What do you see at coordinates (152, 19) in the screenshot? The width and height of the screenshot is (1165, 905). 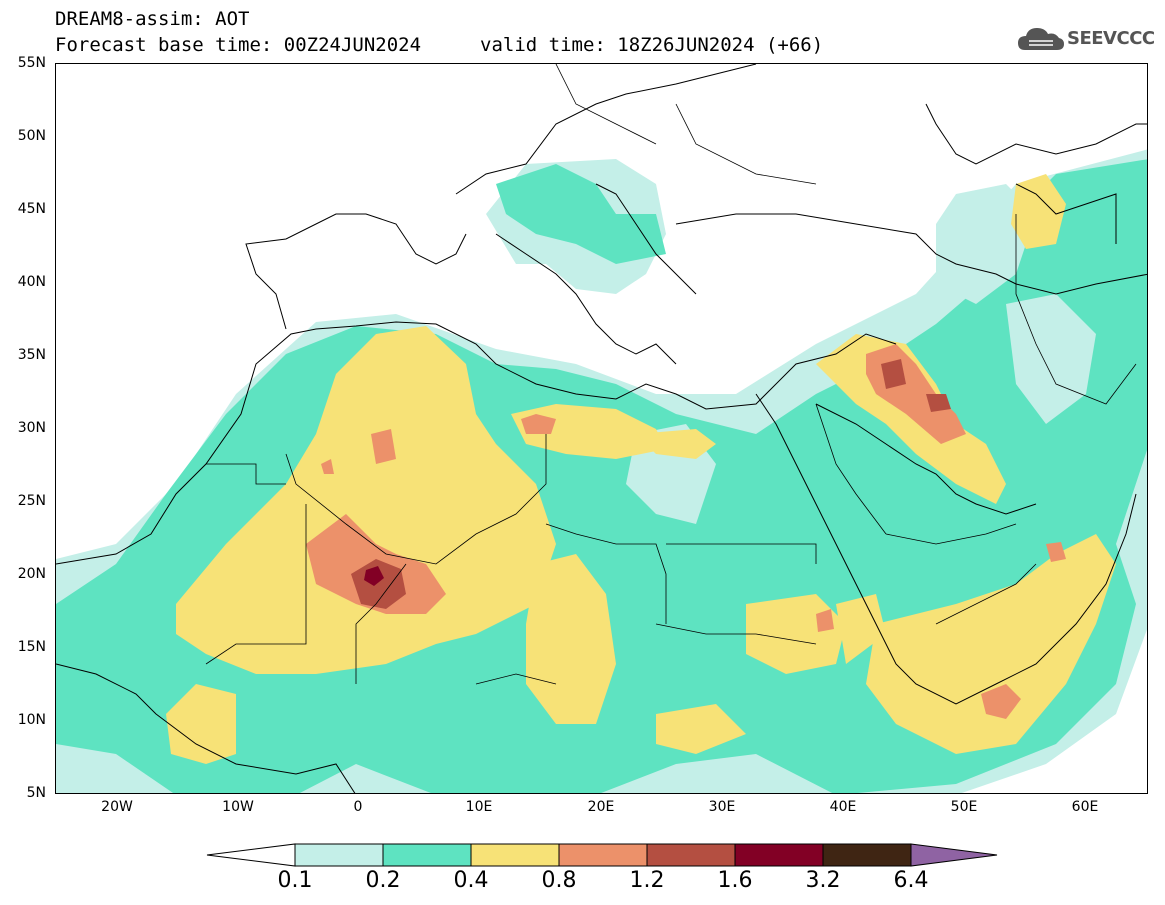 I see `map-title: DREAM8-assim: AOT` at bounding box center [152, 19].